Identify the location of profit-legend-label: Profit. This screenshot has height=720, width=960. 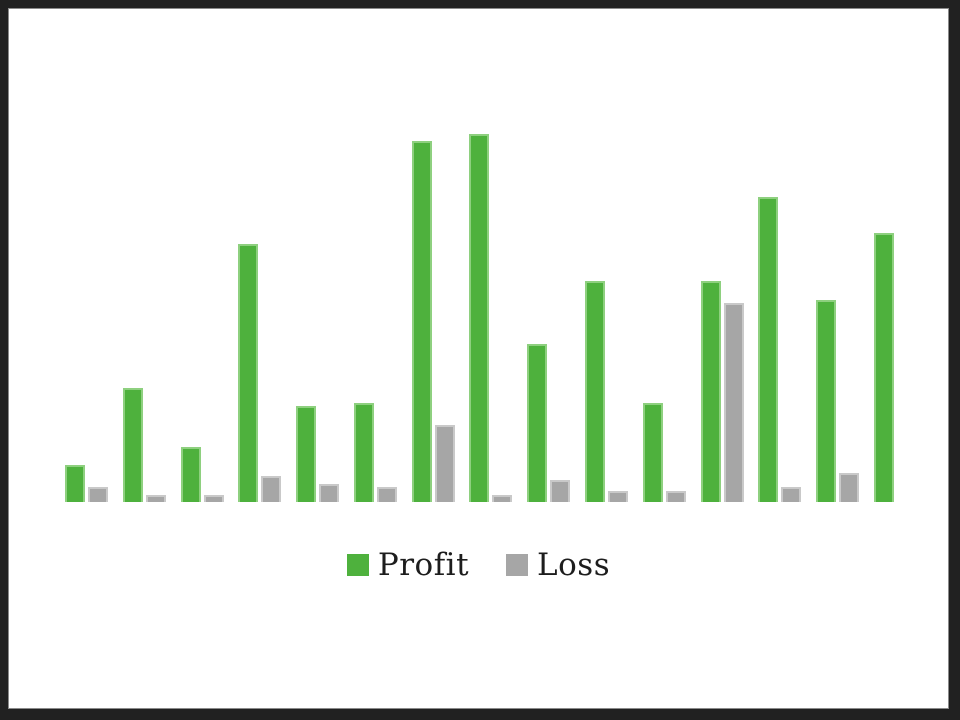
(423, 564).